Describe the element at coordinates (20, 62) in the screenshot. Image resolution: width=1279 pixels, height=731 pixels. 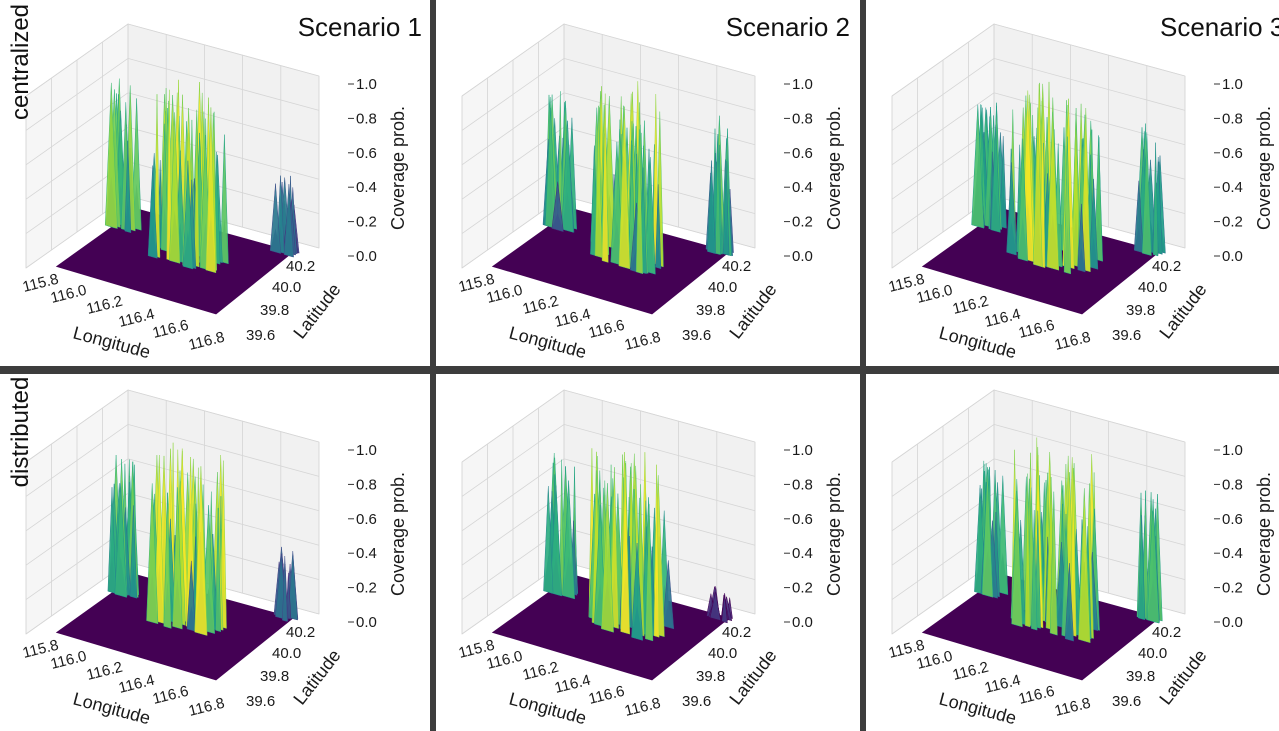
I see `row-label: centralized` at that location.